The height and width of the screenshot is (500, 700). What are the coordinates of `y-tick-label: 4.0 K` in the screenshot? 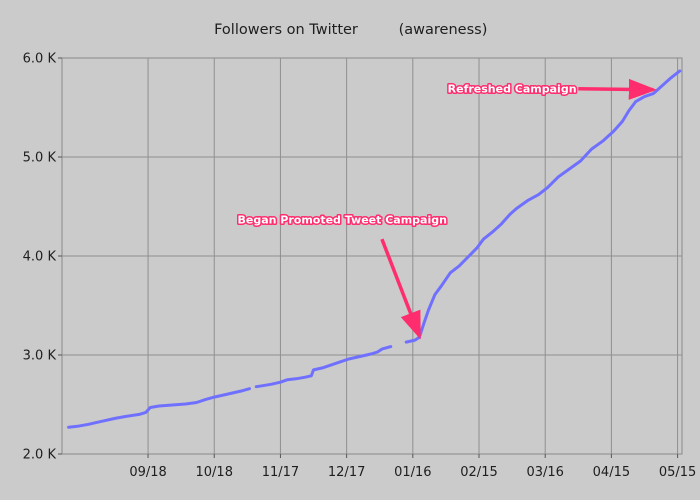 It's located at (40, 257).